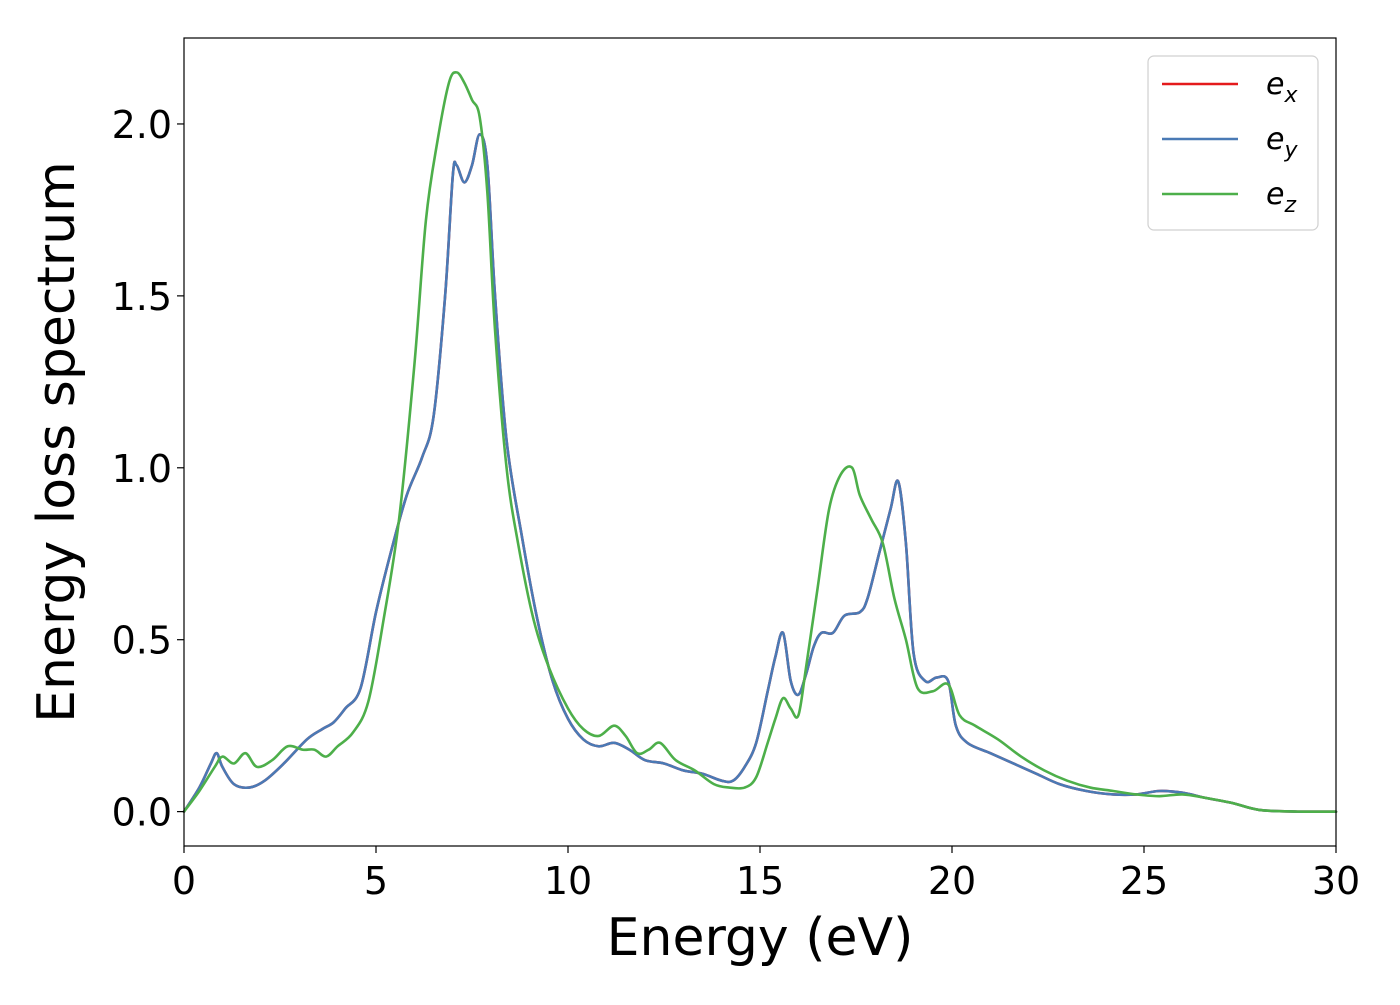 The image size is (1400, 1005). I want to click on legend: ex ey ez, so click(1233, 143).